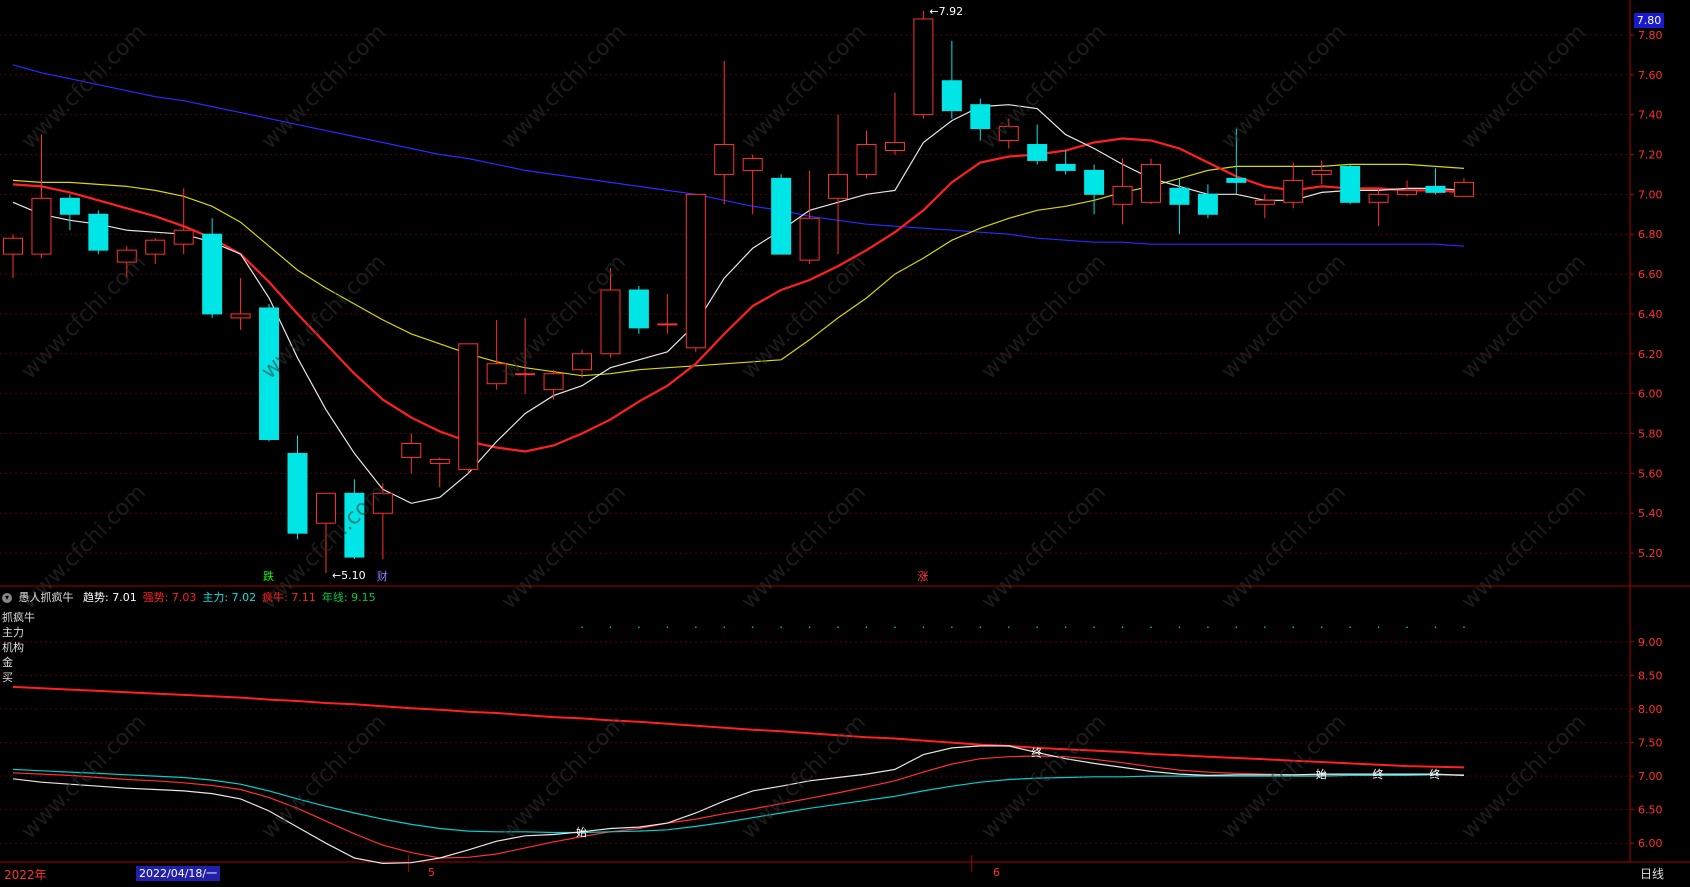 The image size is (1690, 887). I want to click on legend-item: 金, so click(7, 662).